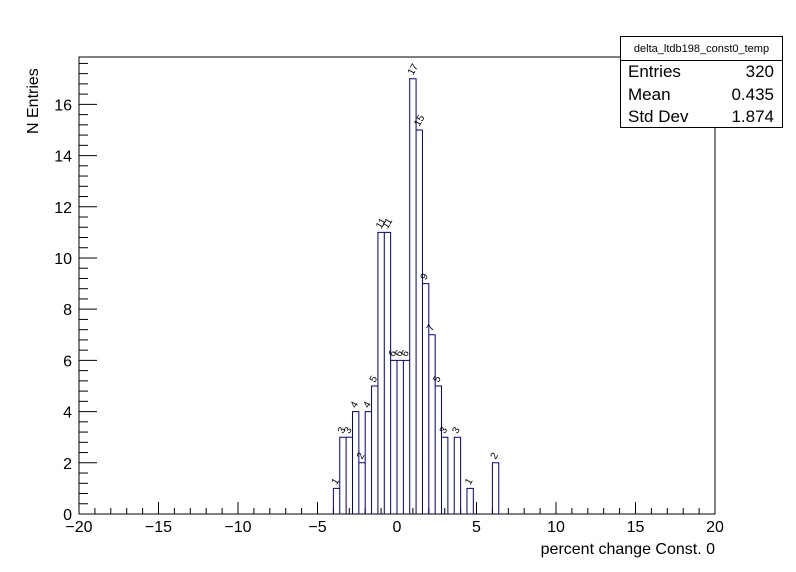 This screenshot has width=796, height=572. Describe the element at coordinates (431, 328) in the screenshot. I see `bin-value-label: 7` at that location.